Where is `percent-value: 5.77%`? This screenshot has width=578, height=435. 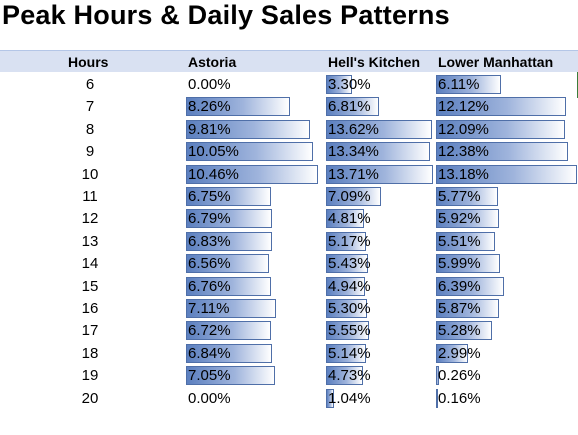 percent-value: 5.77% is located at coordinates (459, 196).